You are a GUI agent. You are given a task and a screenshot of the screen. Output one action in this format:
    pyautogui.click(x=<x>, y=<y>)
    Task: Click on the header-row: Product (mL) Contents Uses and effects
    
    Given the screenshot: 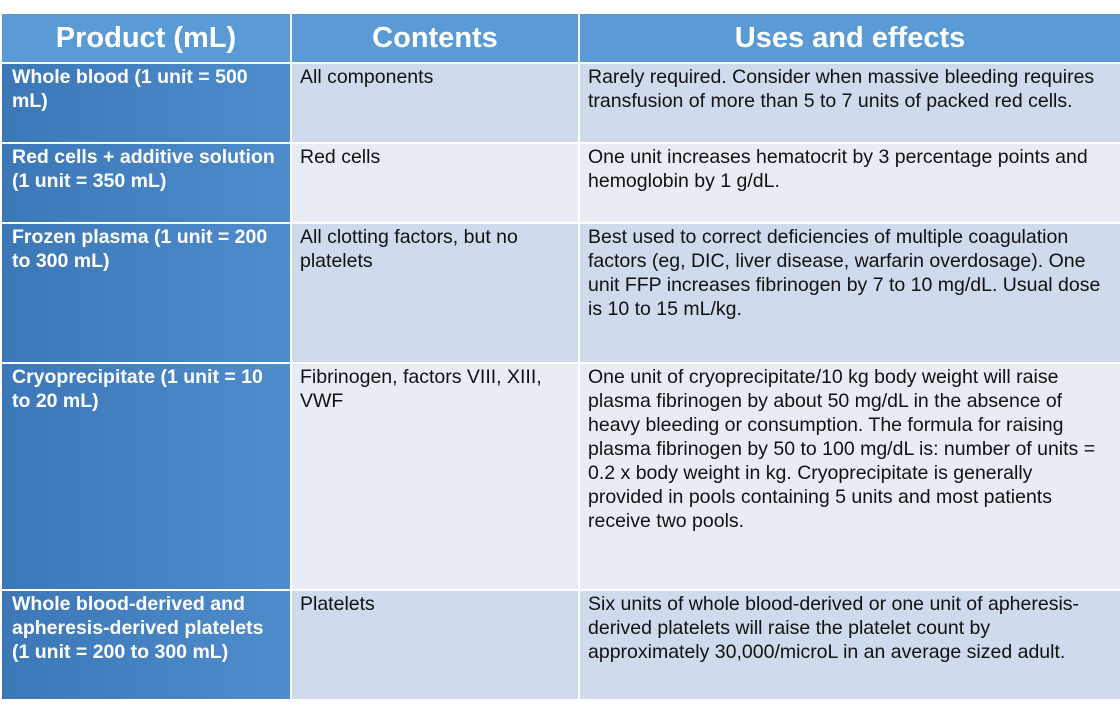 What is the action you would take?
    pyautogui.click(x=560, y=38)
    